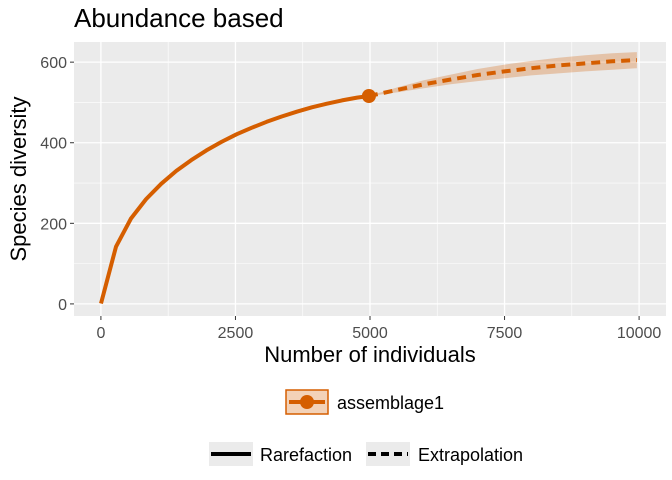 The height and width of the screenshot is (480, 672). I want to click on legend-method: Rarefaction Extrapolation, so click(366, 454).